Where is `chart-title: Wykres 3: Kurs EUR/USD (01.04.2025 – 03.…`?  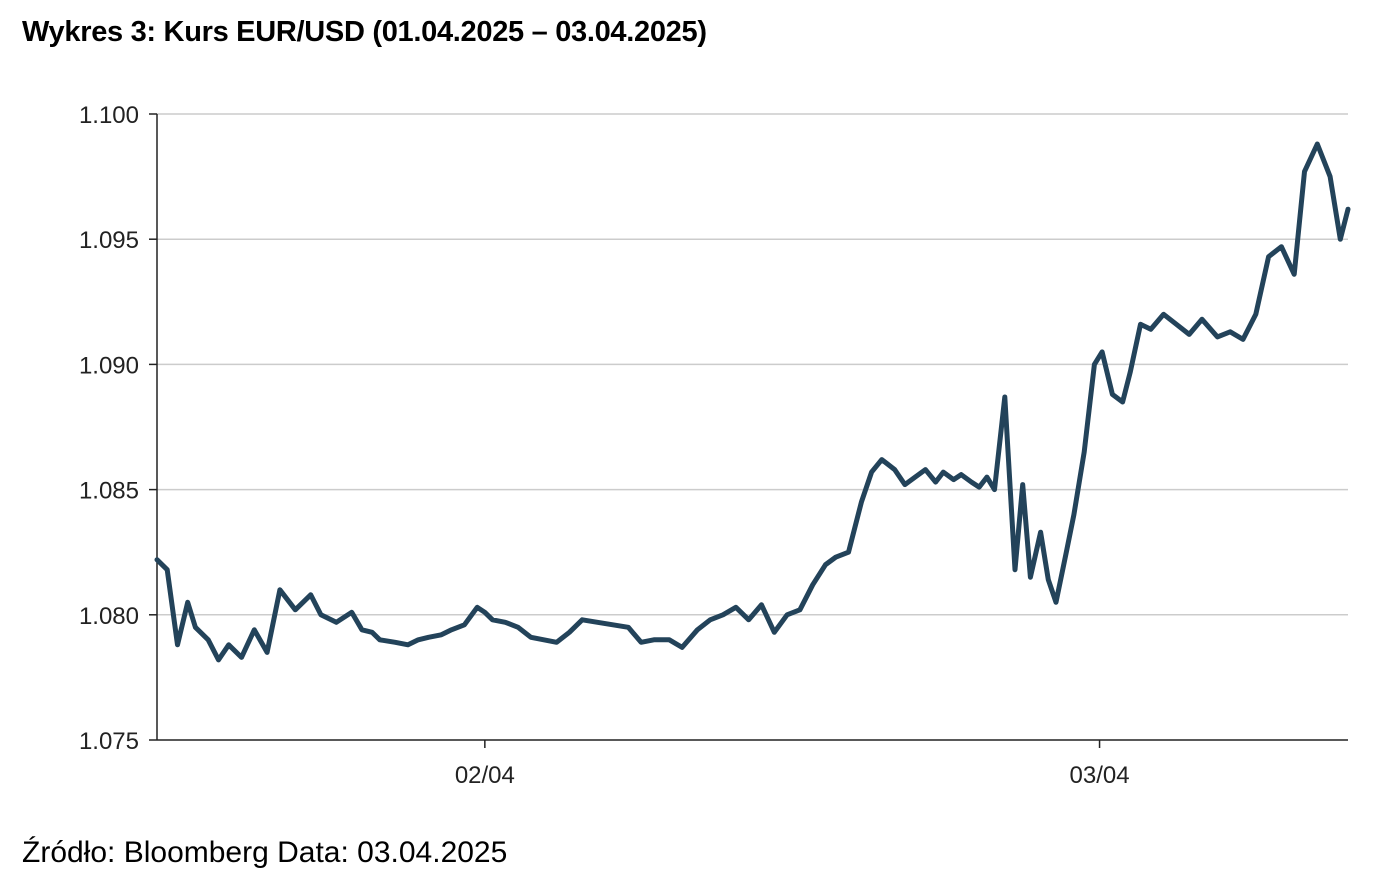 chart-title: Wykres 3: Kurs EUR/USD (01.04.2025 – 03.… is located at coordinates (364, 32).